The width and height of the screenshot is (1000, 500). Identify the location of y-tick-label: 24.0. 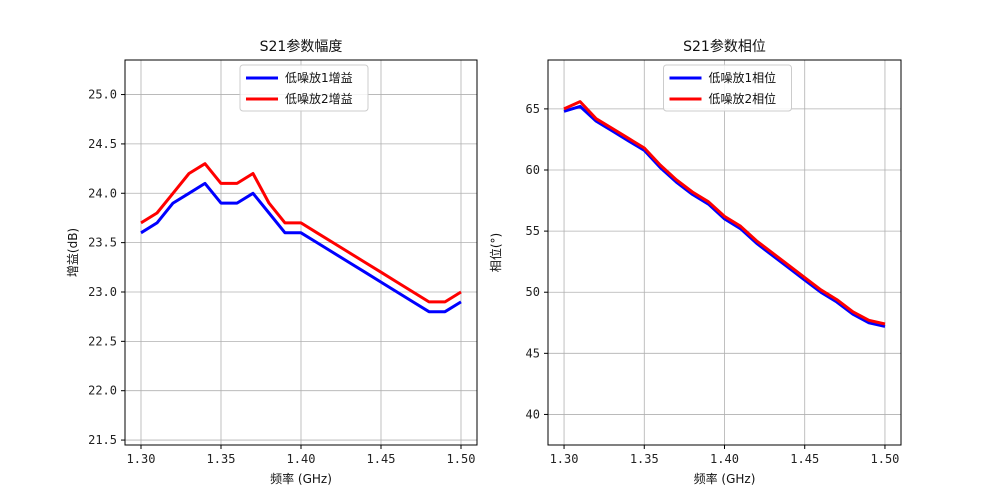
(102, 193).